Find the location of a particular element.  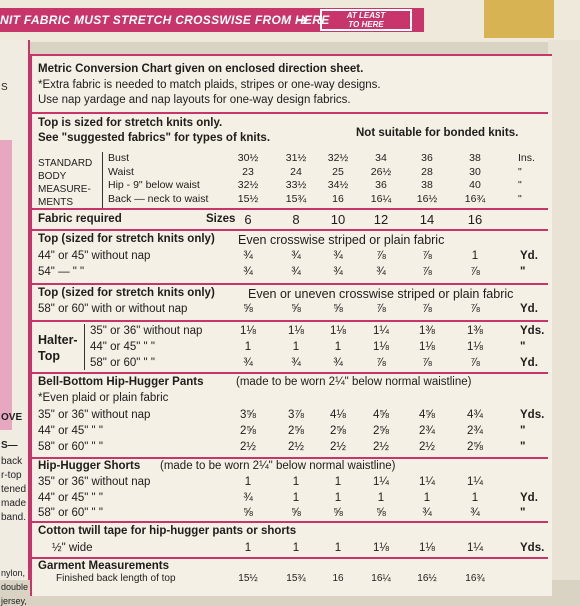

row-unit: Yd. is located at coordinates (529, 256).